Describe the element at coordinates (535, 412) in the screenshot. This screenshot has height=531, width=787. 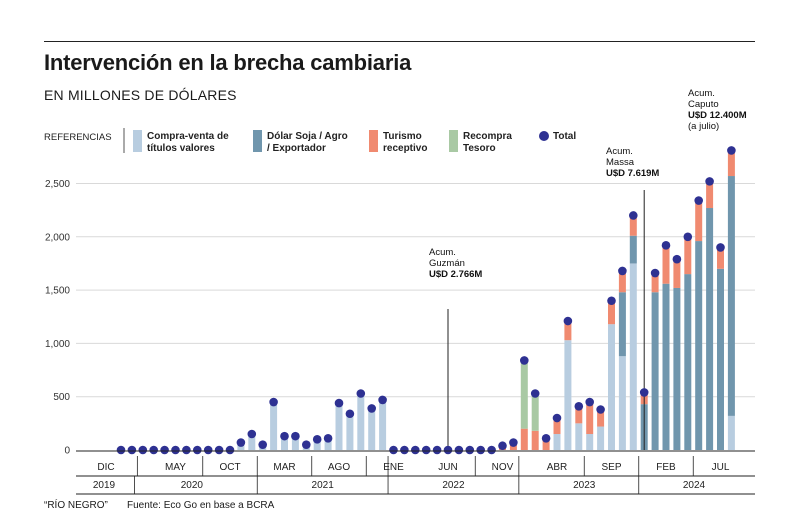
I see `bar-segment-recompra` at that location.